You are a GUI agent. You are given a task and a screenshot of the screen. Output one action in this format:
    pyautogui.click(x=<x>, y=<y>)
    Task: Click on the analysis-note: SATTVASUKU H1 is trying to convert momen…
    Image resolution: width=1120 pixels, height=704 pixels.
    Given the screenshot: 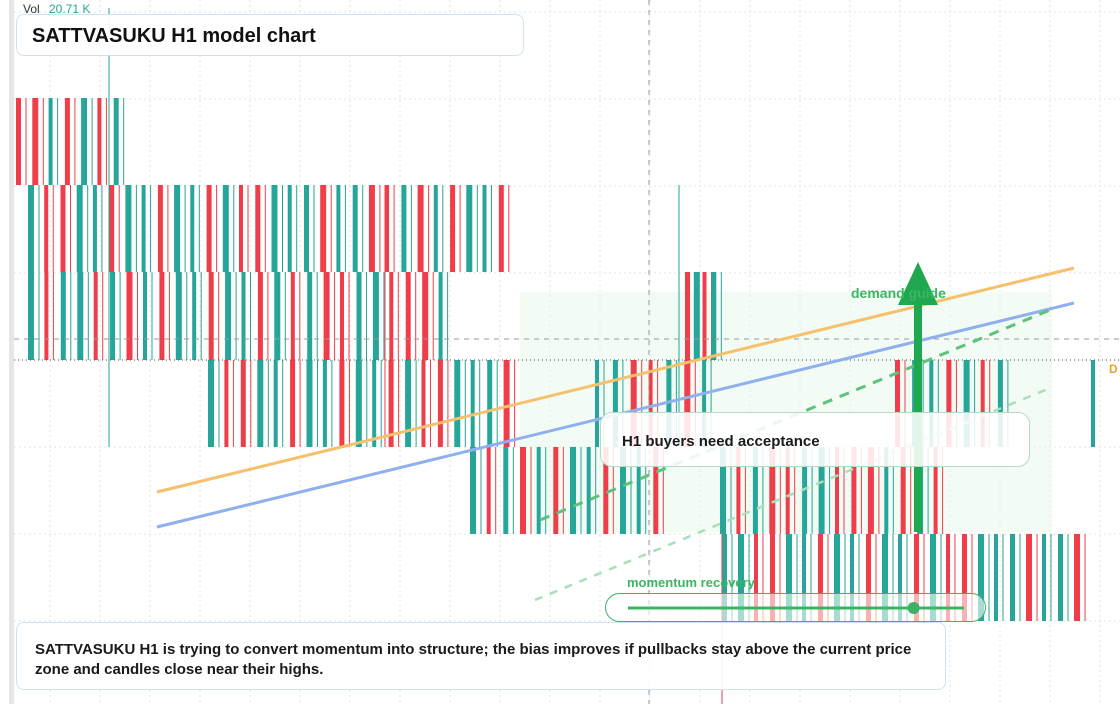 What is the action you would take?
    pyautogui.click(x=473, y=659)
    